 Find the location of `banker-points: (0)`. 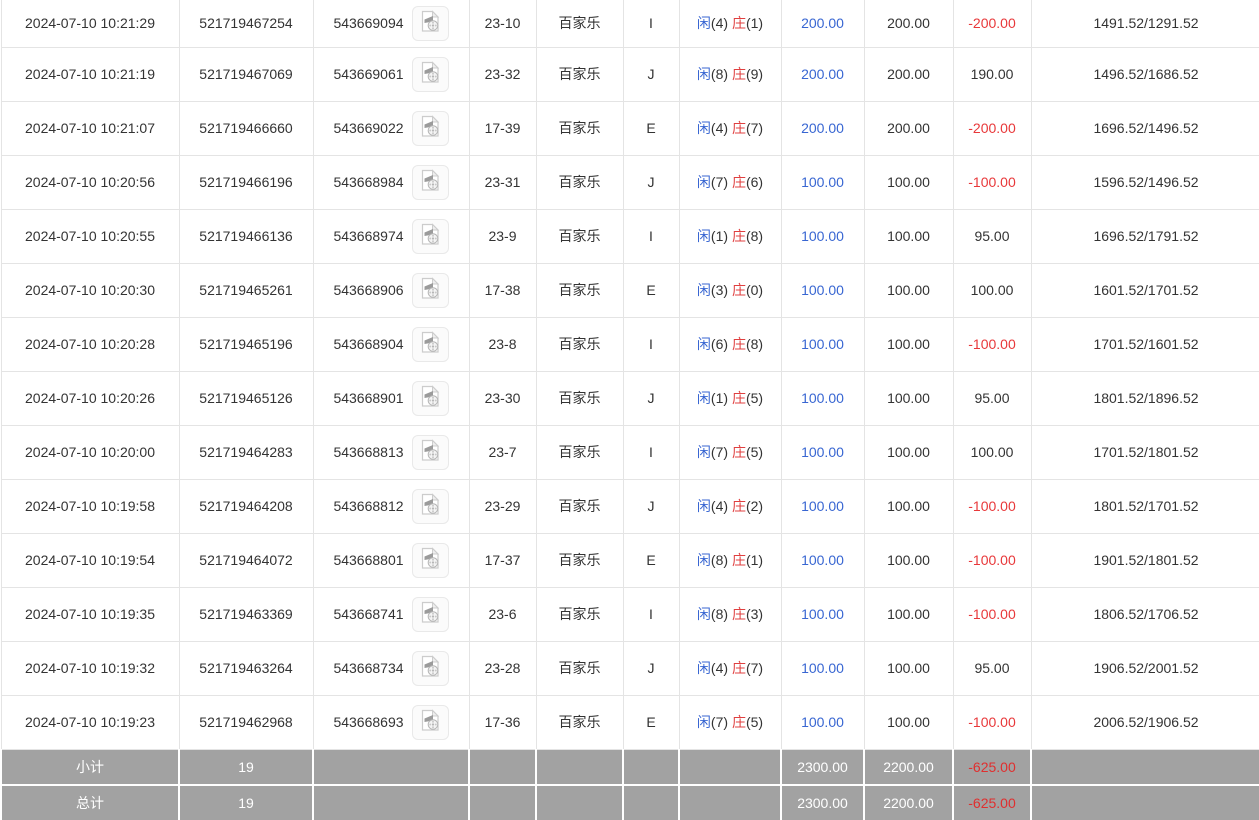

banker-points: (0) is located at coordinates (754, 290).